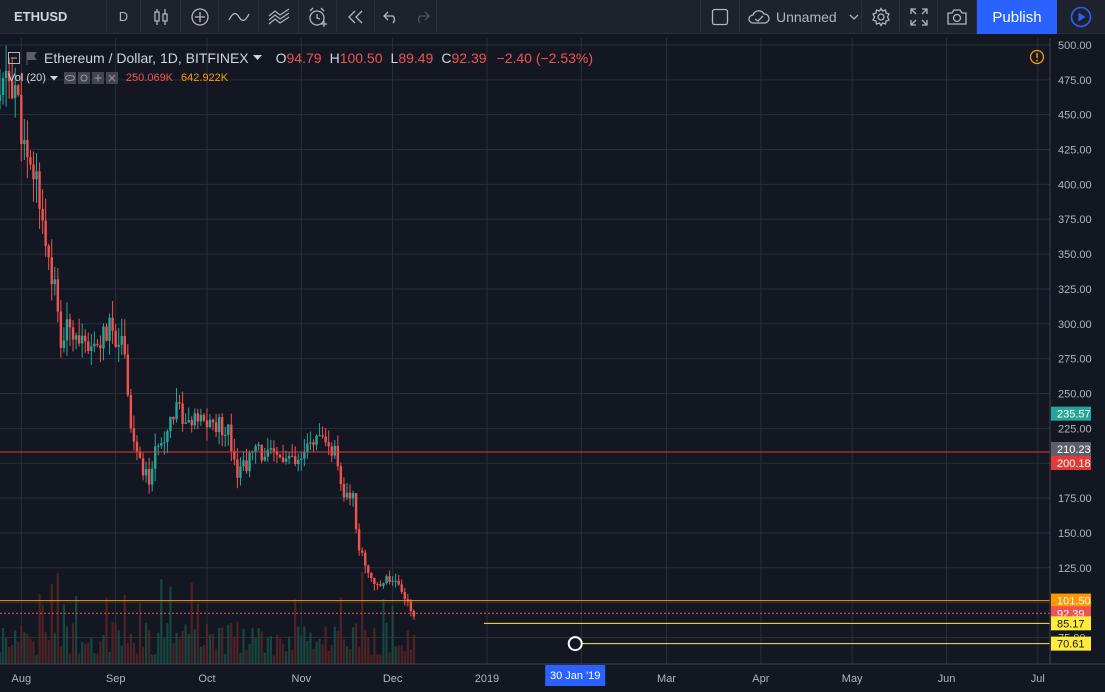 This screenshot has width=1105, height=692. Describe the element at coordinates (416, 58) in the screenshot. I see `low-value: 89.49` at that location.